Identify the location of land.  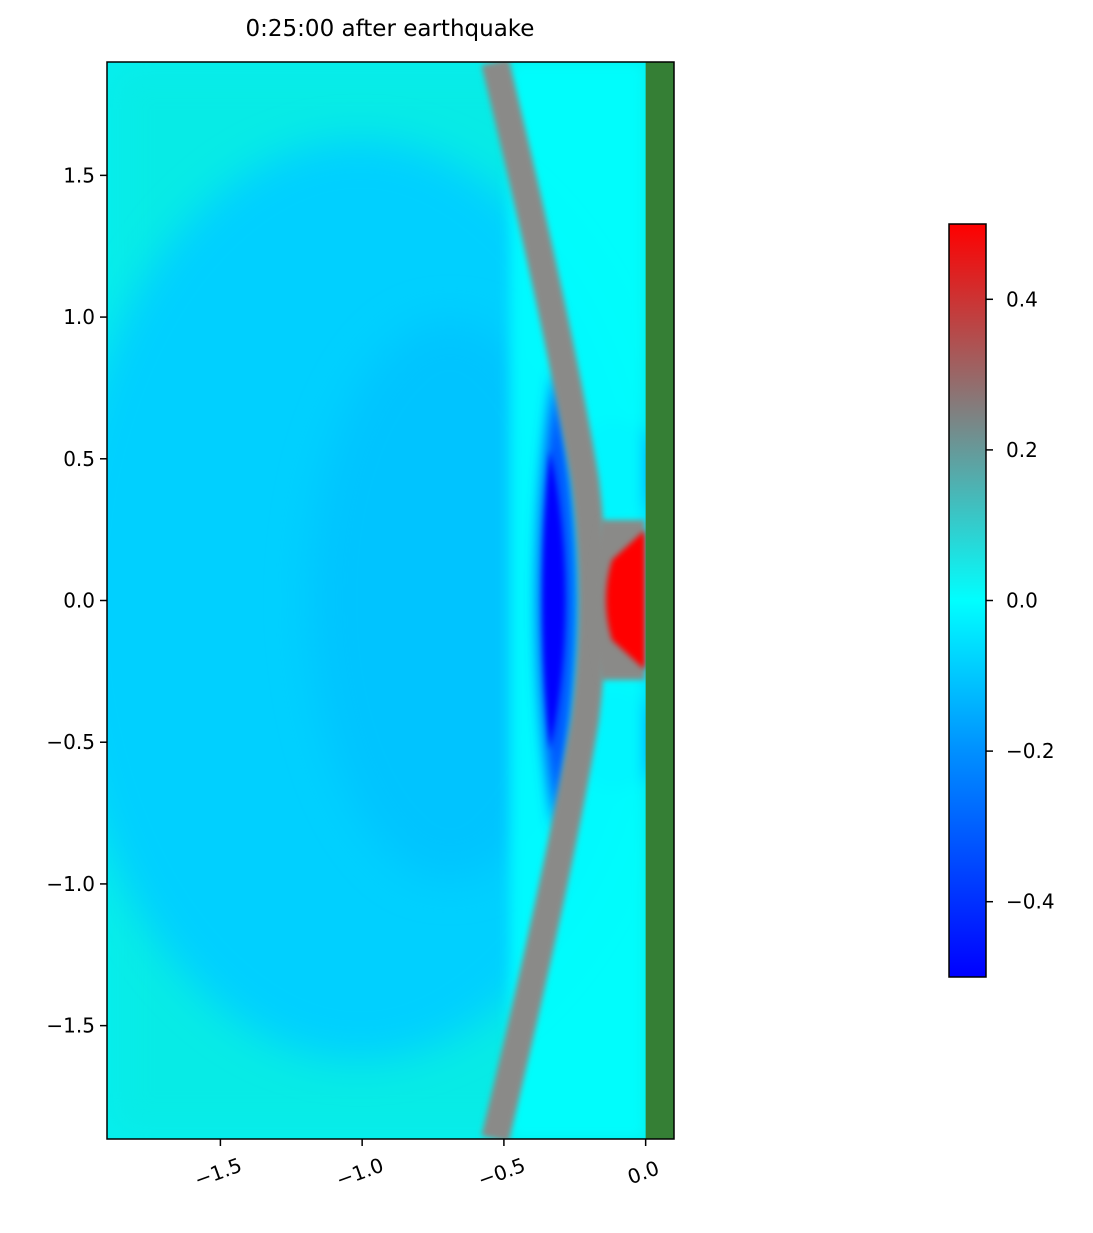
(659, 600).